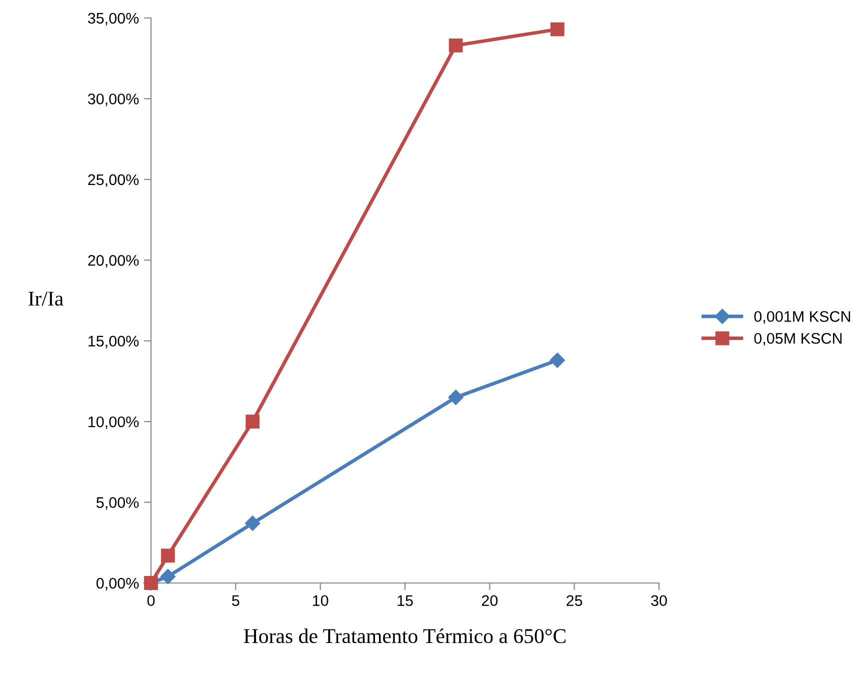 Image resolution: width=863 pixels, height=673 pixels. What do you see at coordinates (117, 584) in the screenshot?
I see `y-tick-label: 0,00%` at bounding box center [117, 584].